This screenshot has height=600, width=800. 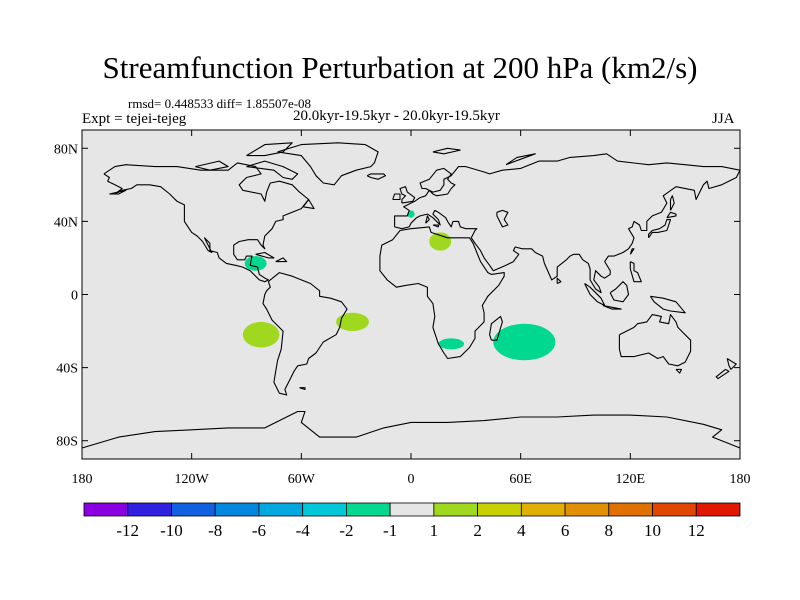 I want to click on stats-label: rmsd= 0.448533 diff= 1.85507e-08, so click(x=220, y=103).